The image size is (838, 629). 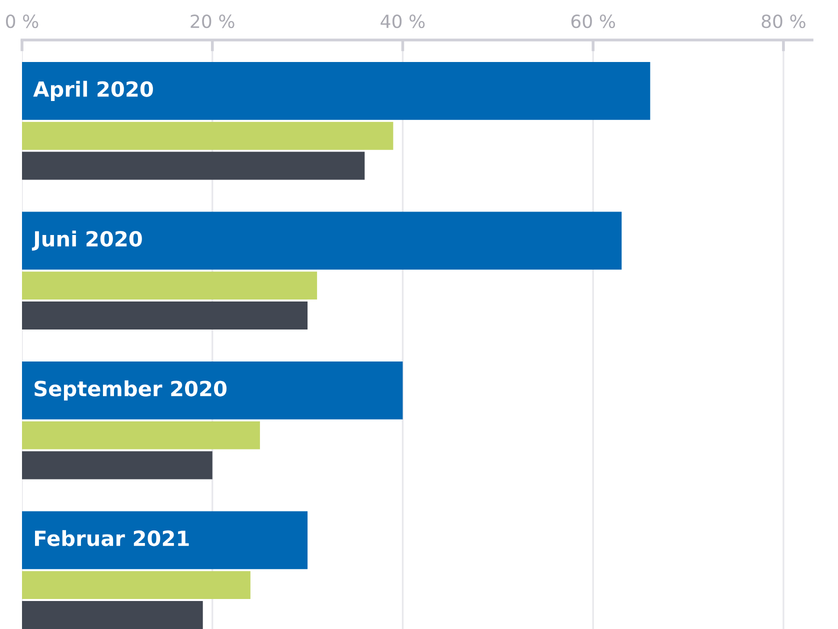 I want to click on x-tick-label: 60 %, so click(x=593, y=21).